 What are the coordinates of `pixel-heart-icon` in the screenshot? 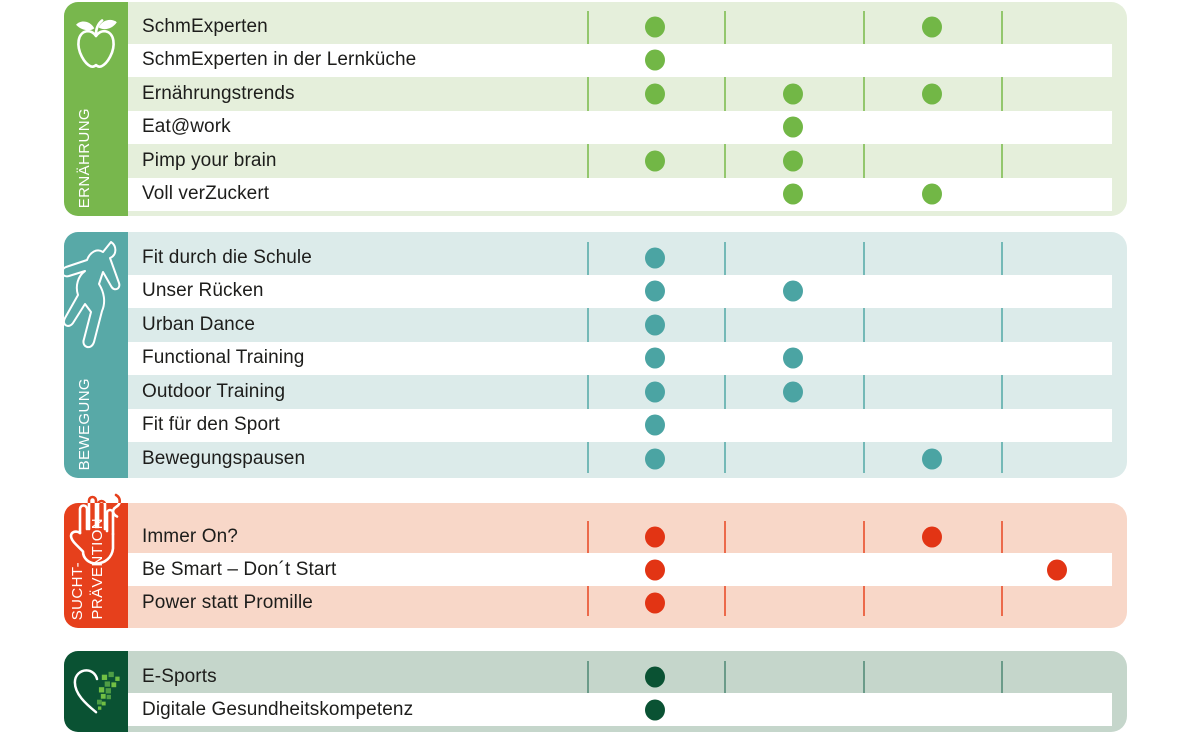 It's located at (97, 692).